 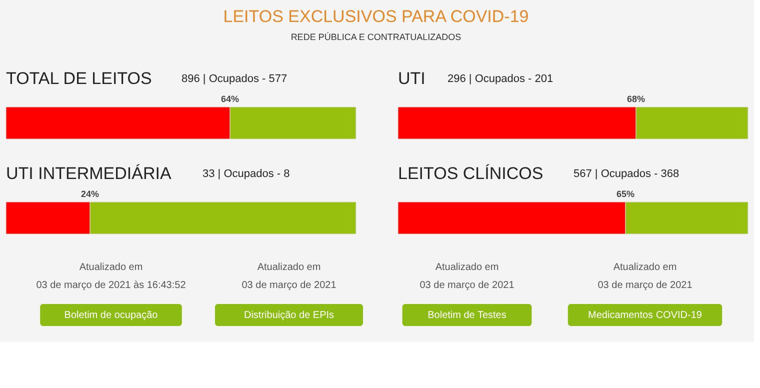 I want to click on chart-title: UTI, so click(x=412, y=78).